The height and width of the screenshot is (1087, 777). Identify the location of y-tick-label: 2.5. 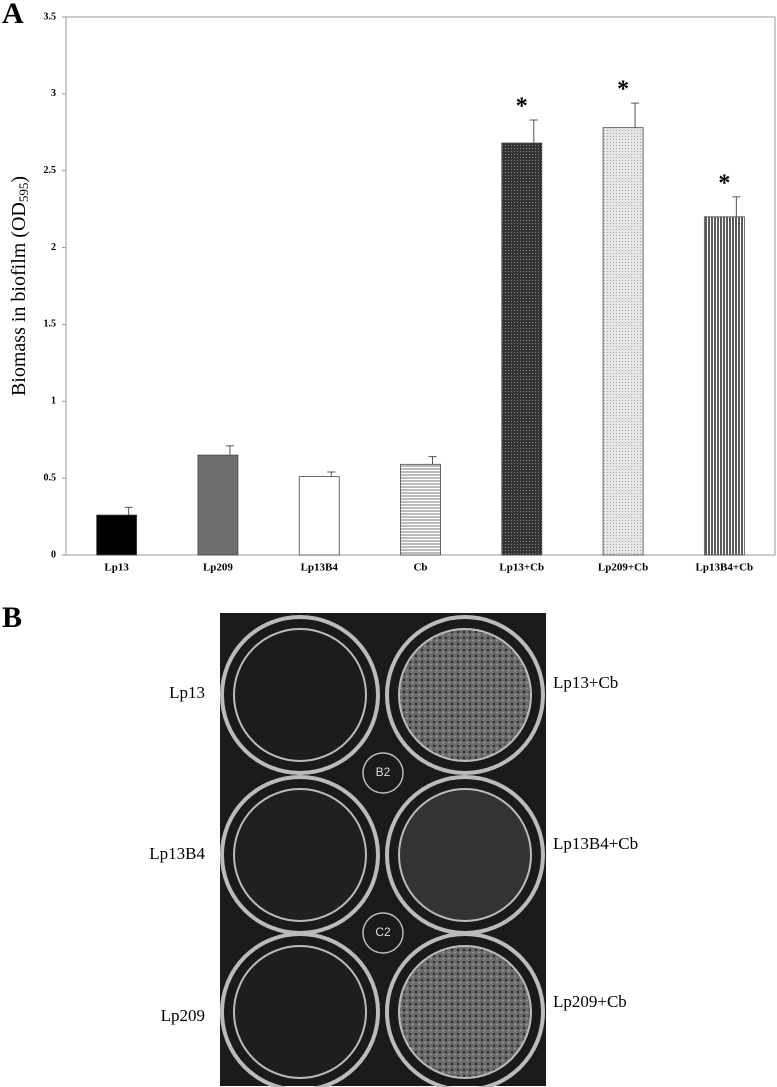
(50, 170).